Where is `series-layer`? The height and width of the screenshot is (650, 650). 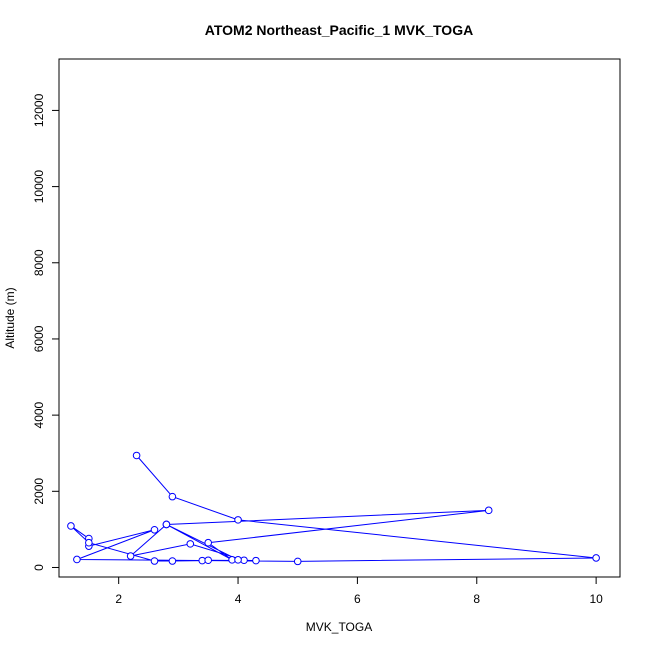 series-layer is located at coordinates (333, 508).